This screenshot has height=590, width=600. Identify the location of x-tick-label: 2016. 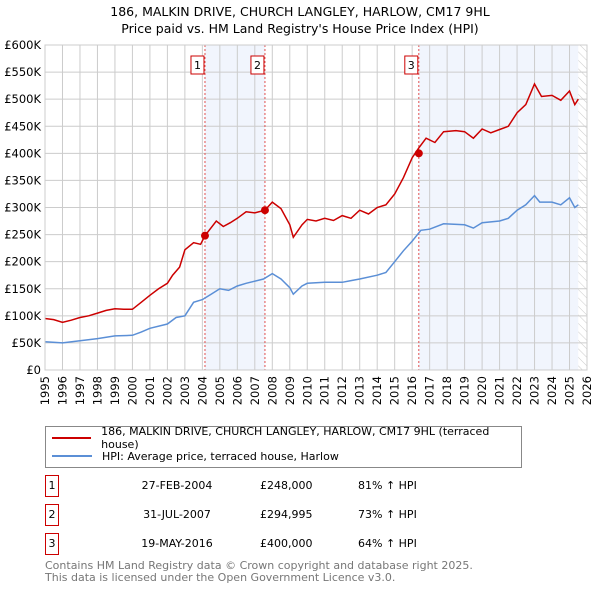
(412, 390).